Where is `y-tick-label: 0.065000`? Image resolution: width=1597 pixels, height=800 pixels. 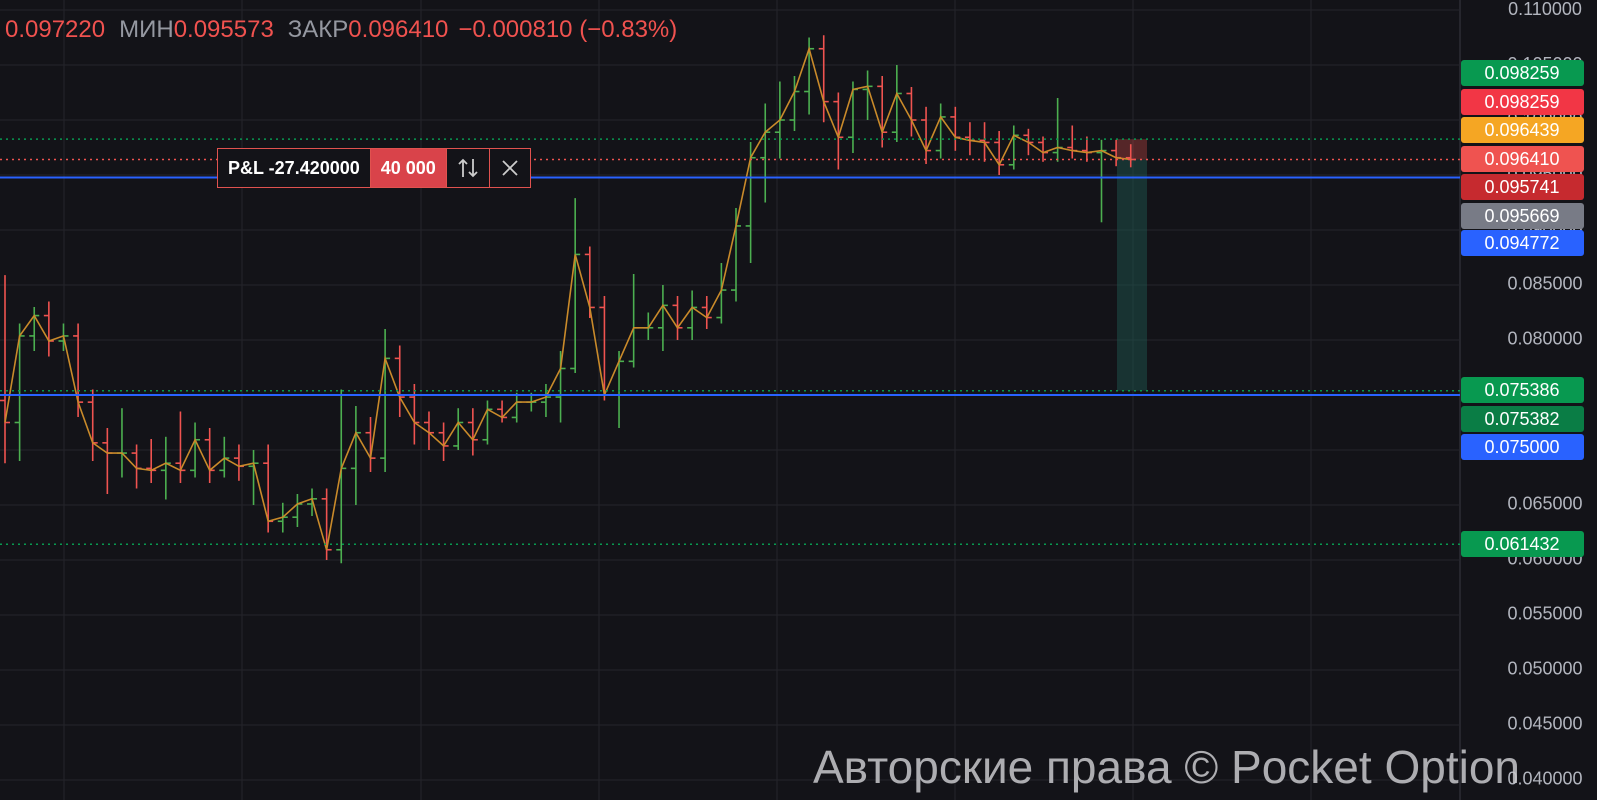 y-tick-label: 0.065000 is located at coordinates (1544, 504).